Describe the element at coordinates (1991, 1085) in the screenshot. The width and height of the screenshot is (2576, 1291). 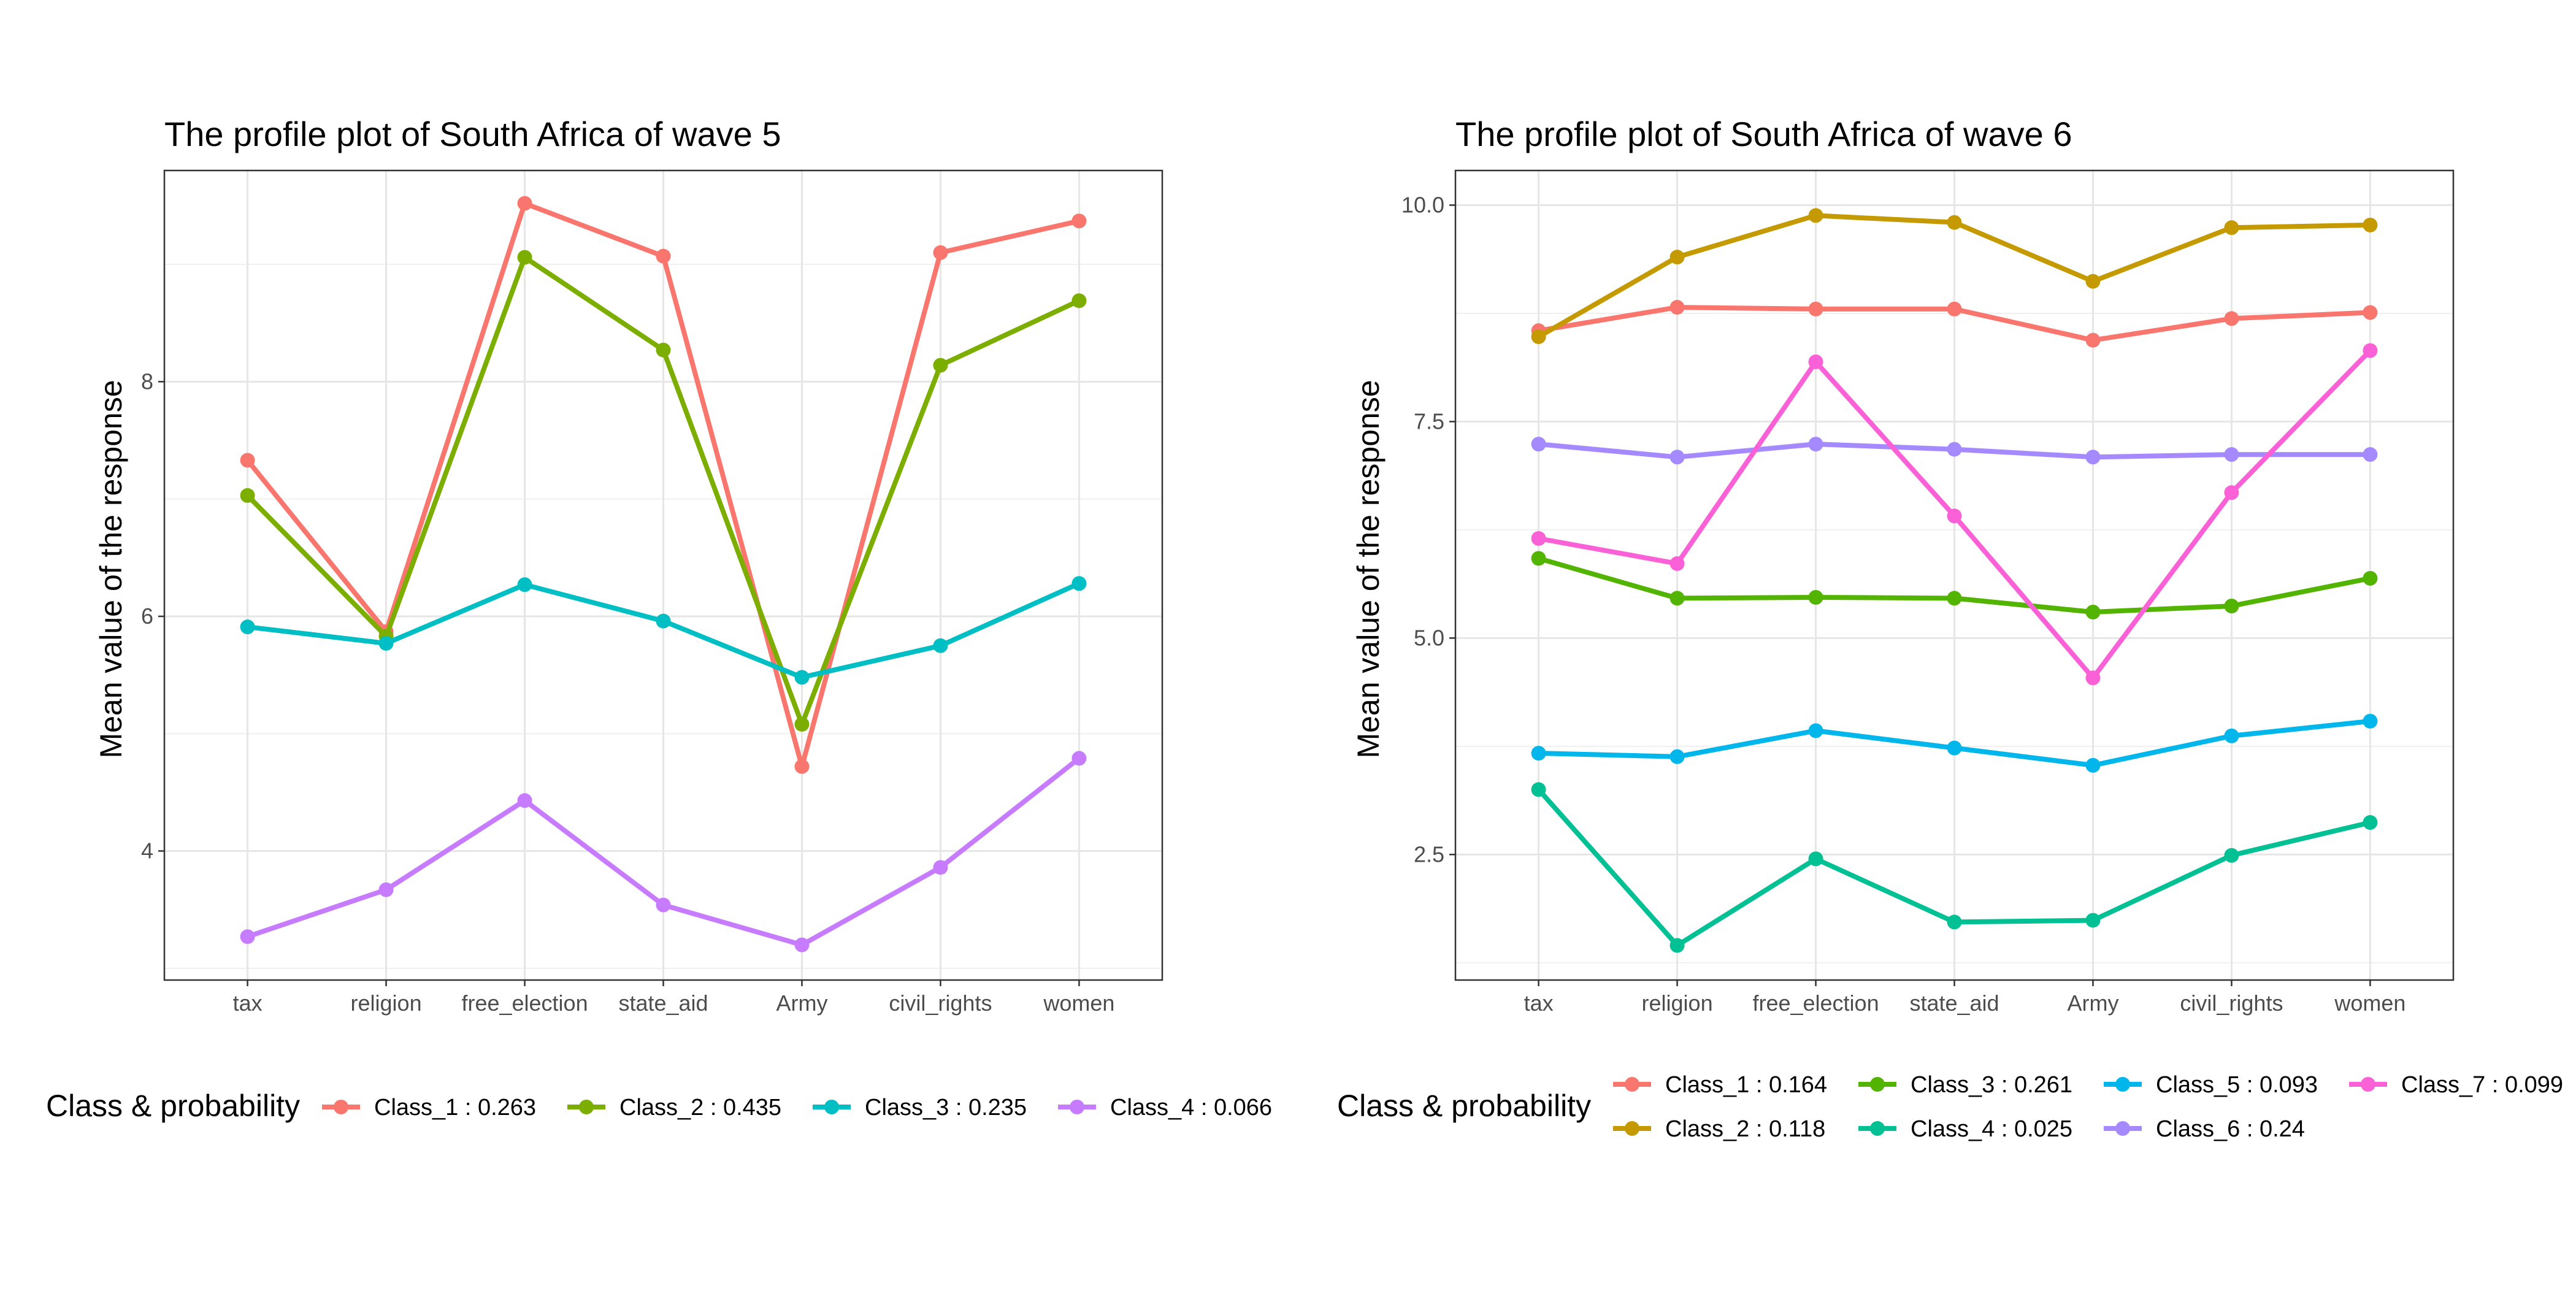
I see `legend-label: Class_3 : 0.261` at that location.